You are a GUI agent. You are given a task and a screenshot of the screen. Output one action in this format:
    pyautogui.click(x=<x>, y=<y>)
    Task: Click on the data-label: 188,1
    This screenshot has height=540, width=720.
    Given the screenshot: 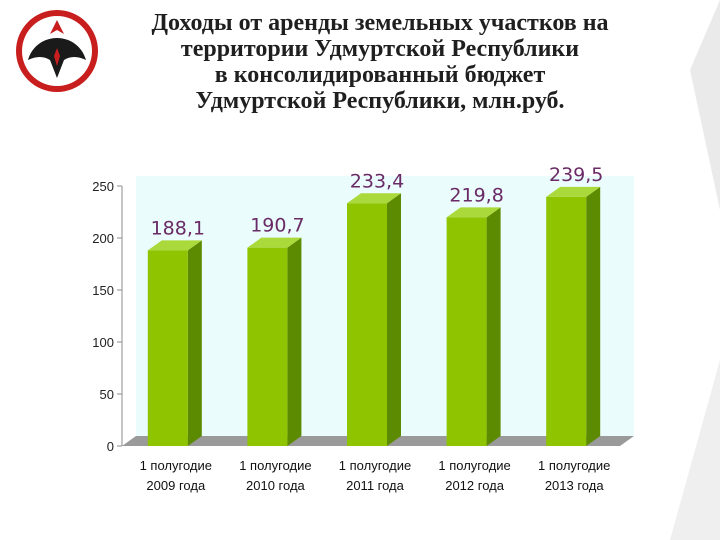 What is the action you would take?
    pyautogui.click(x=178, y=228)
    